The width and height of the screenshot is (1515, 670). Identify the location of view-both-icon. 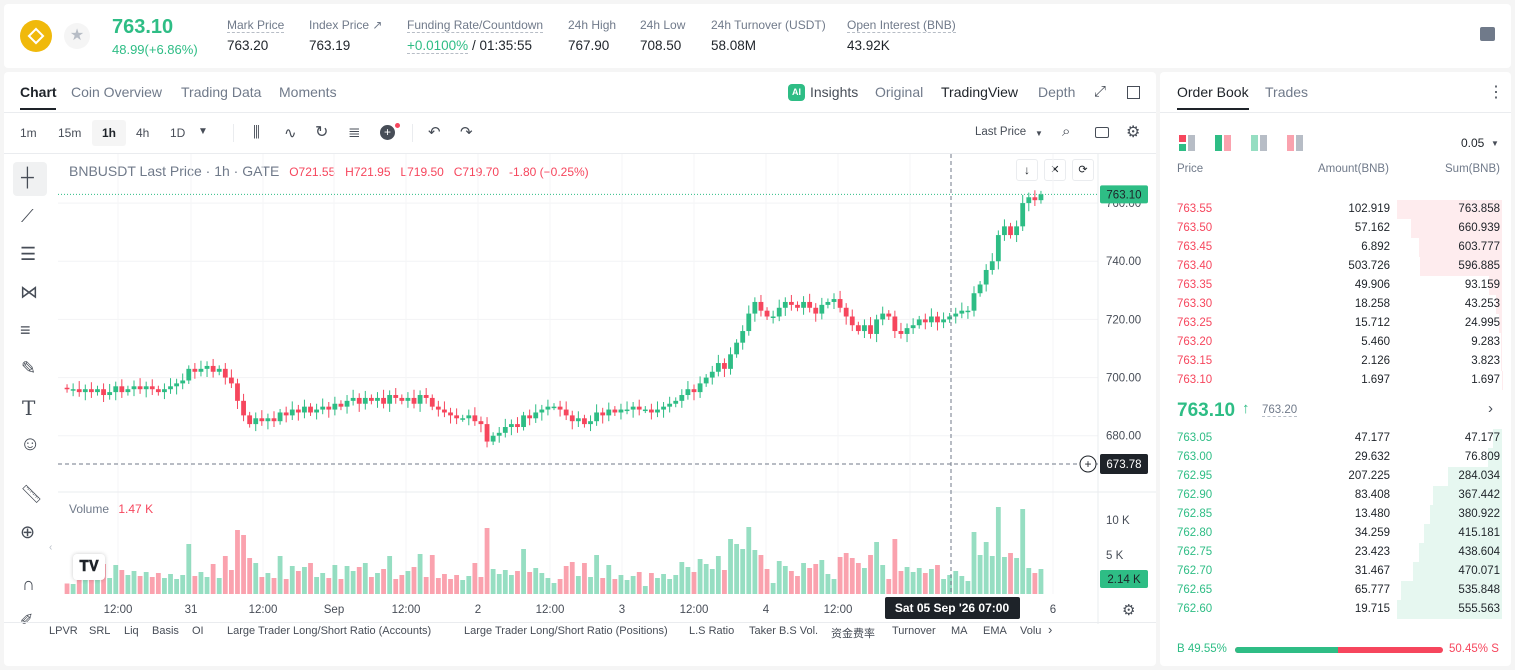
(1187, 143).